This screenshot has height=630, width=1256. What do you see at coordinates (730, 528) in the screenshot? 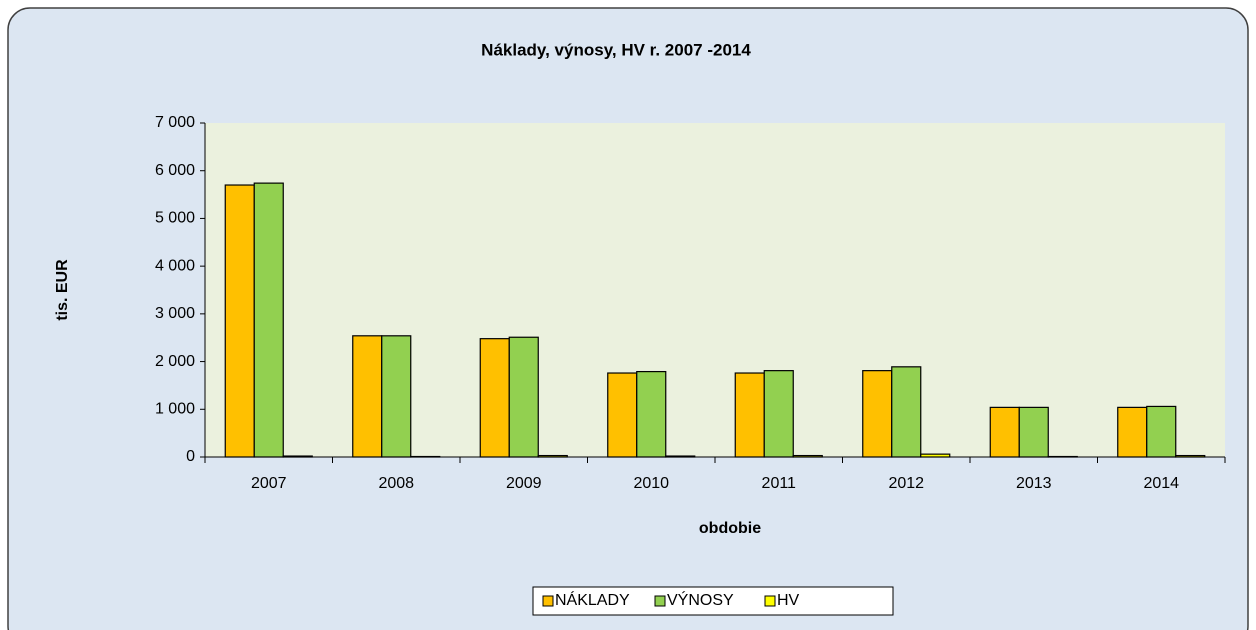
I see `x-axis-label: obdobie` at bounding box center [730, 528].